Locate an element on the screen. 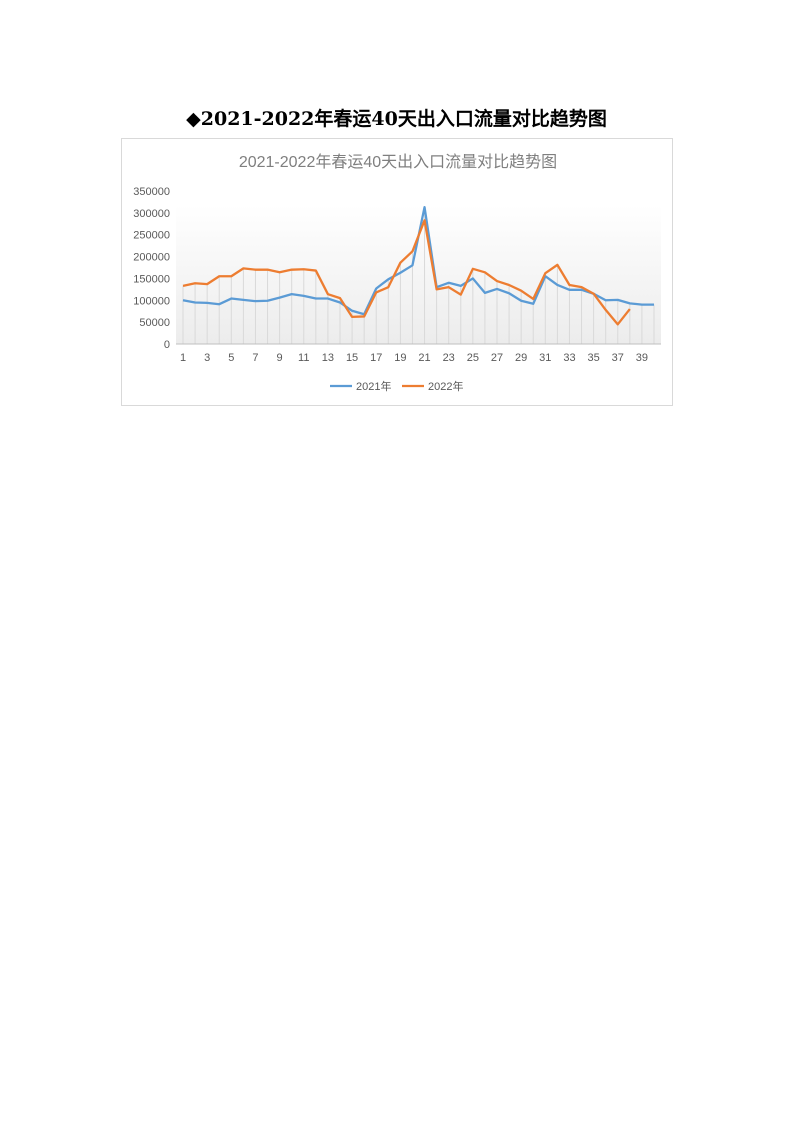  chart-title: 2021-2022年春运40天出入口流量对比趋势图 is located at coordinates (398, 162).